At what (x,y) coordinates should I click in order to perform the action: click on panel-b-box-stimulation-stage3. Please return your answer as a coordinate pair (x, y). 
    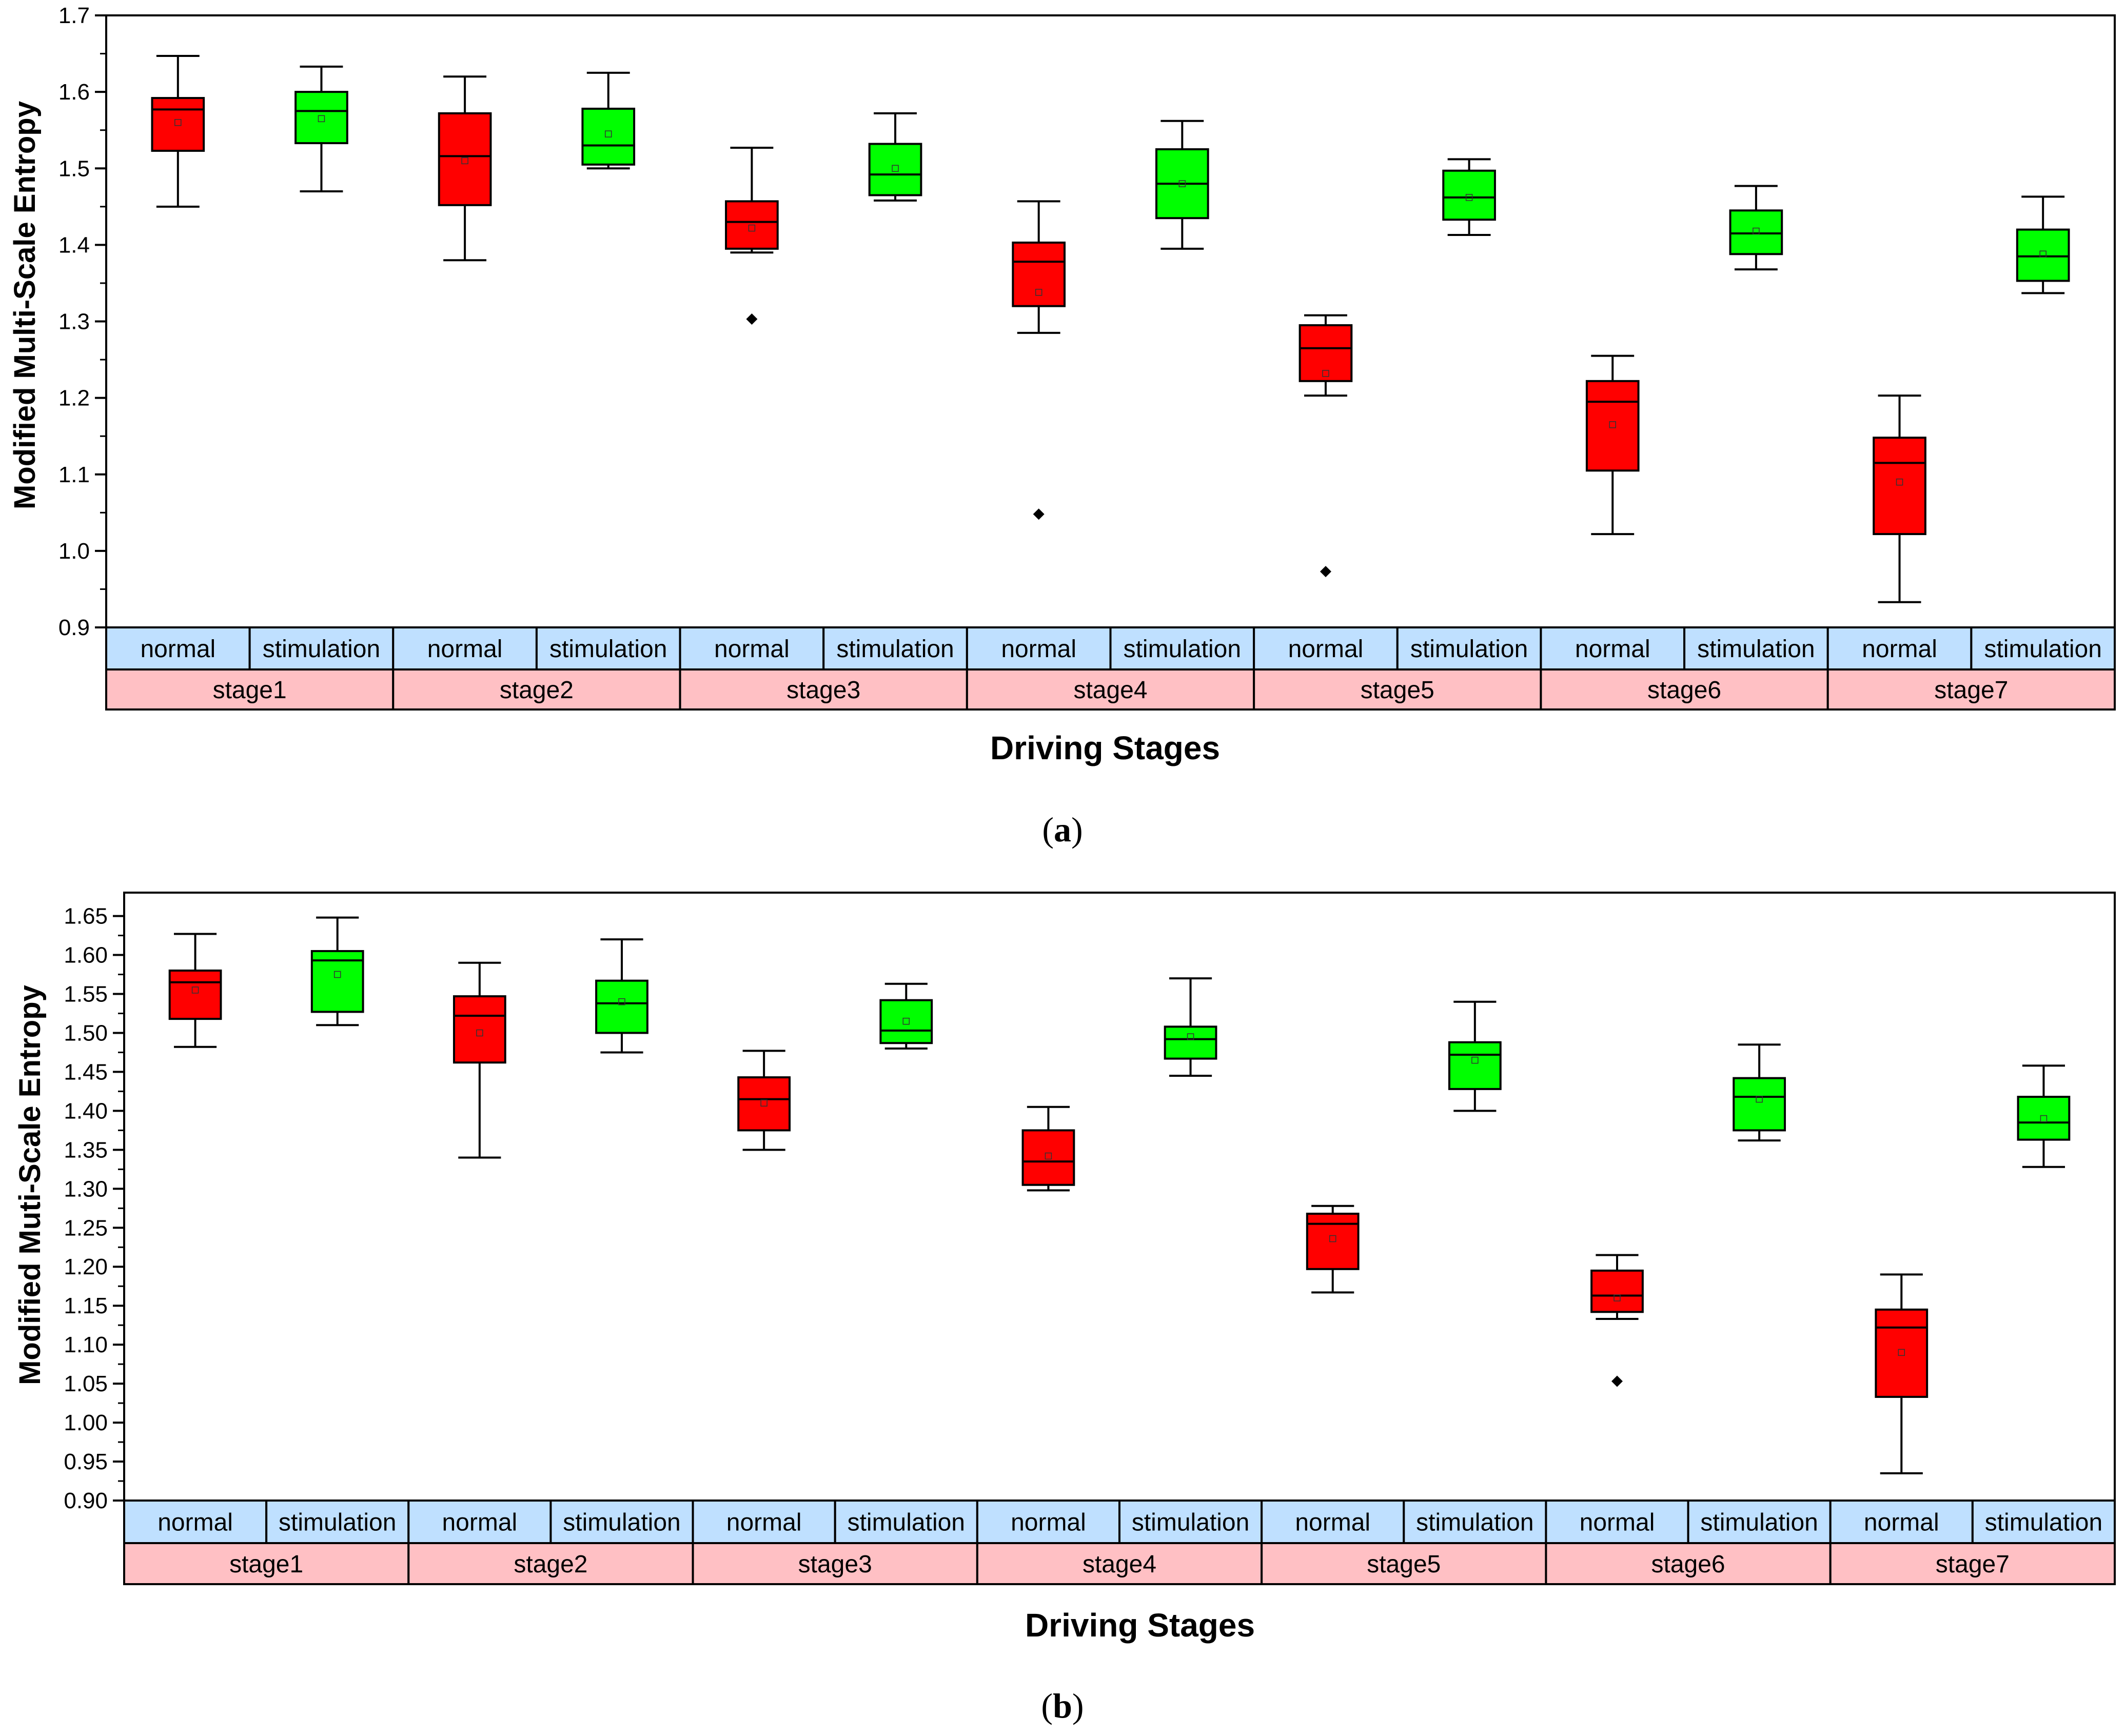
    Looking at the image, I should click on (906, 1016).